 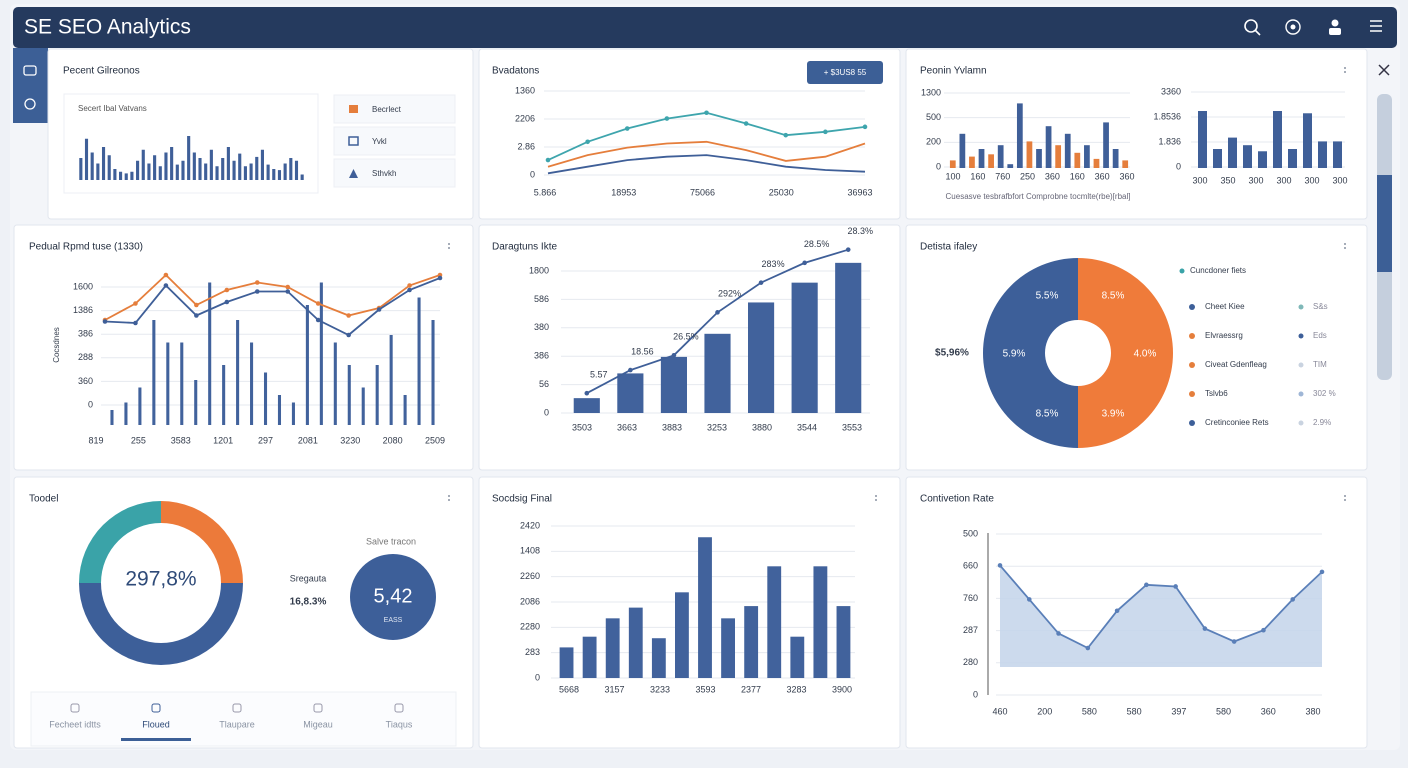 I want to click on badge-circle, so click(x=393, y=597).